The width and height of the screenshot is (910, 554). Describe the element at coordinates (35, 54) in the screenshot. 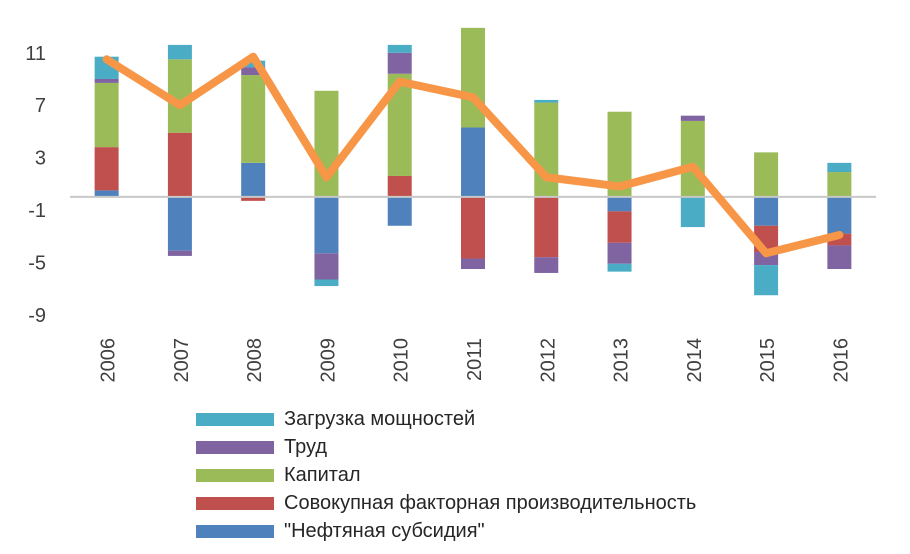

I see `y-tick-label: 11` at that location.